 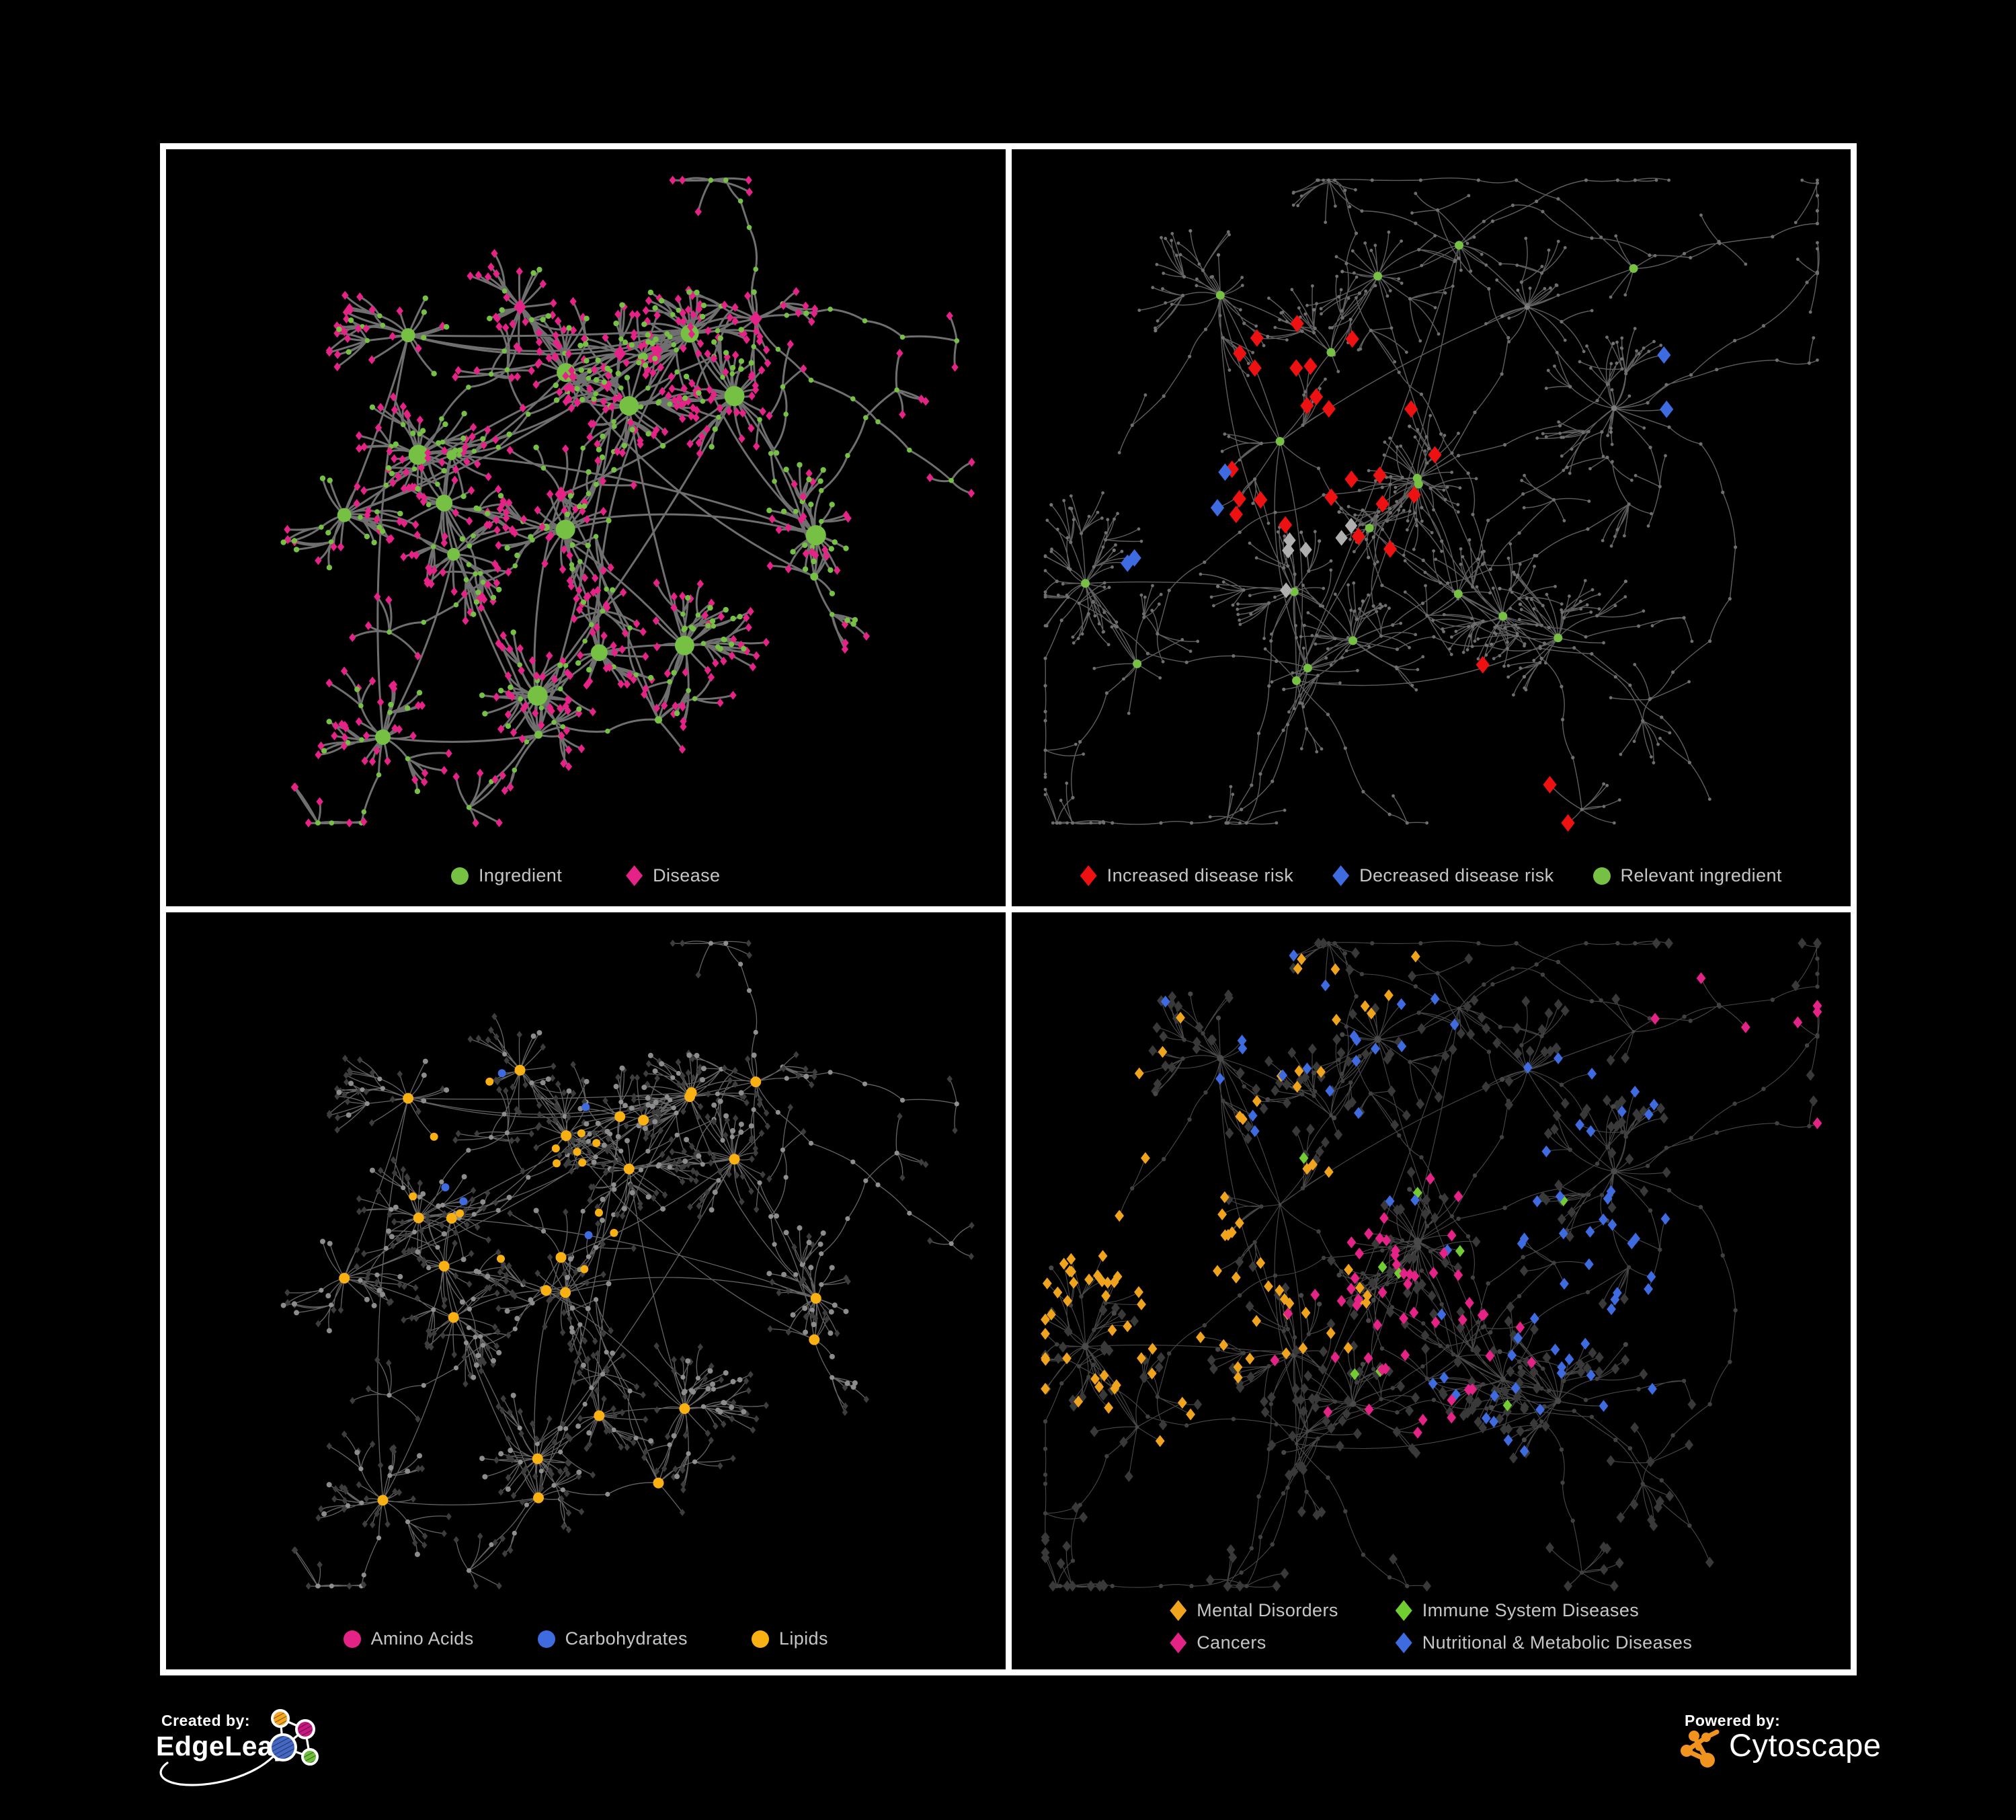 I want to click on legend-item-mental-disorders: Mental Disorders, so click(x=1254, y=1610).